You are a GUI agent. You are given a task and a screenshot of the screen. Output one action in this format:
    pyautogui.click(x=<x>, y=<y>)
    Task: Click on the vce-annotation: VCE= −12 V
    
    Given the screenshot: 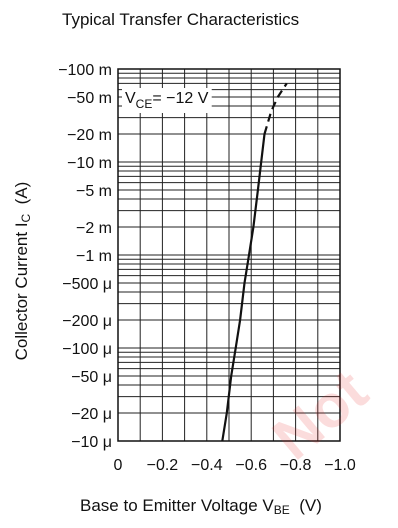 What is the action you would take?
    pyautogui.click(x=167, y=100)
    